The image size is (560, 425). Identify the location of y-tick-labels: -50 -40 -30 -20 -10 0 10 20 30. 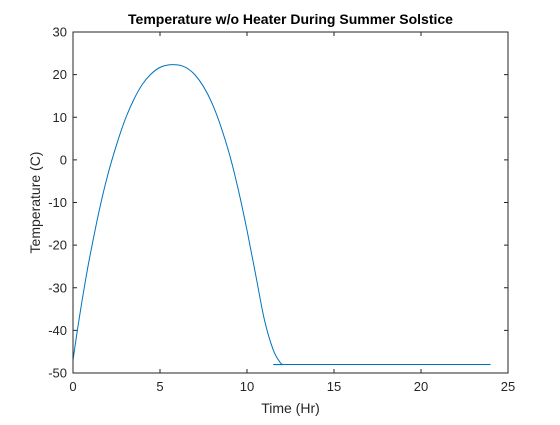
(57, 203).